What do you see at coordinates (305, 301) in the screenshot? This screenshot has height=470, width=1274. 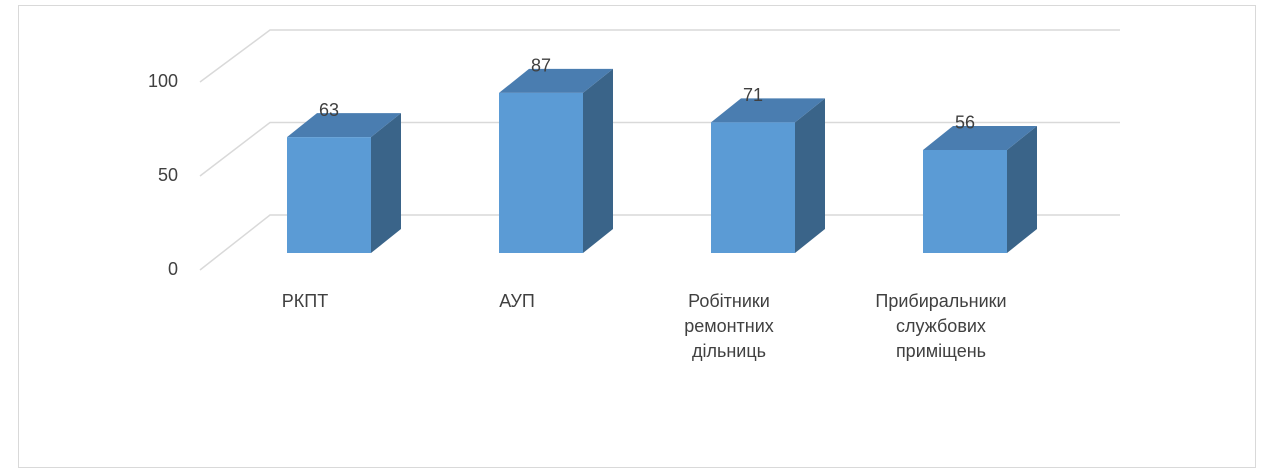 I see `x-tick-label: РКПТ` at bounding box center [305, 301].